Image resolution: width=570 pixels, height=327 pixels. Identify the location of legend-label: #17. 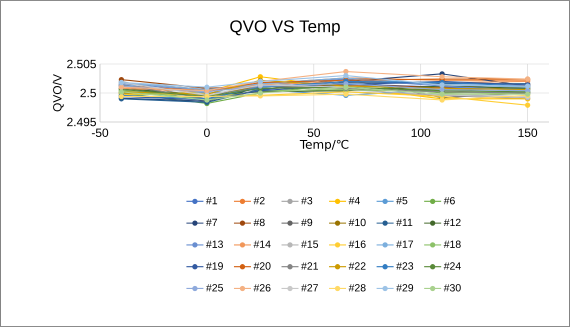
(405, 244).